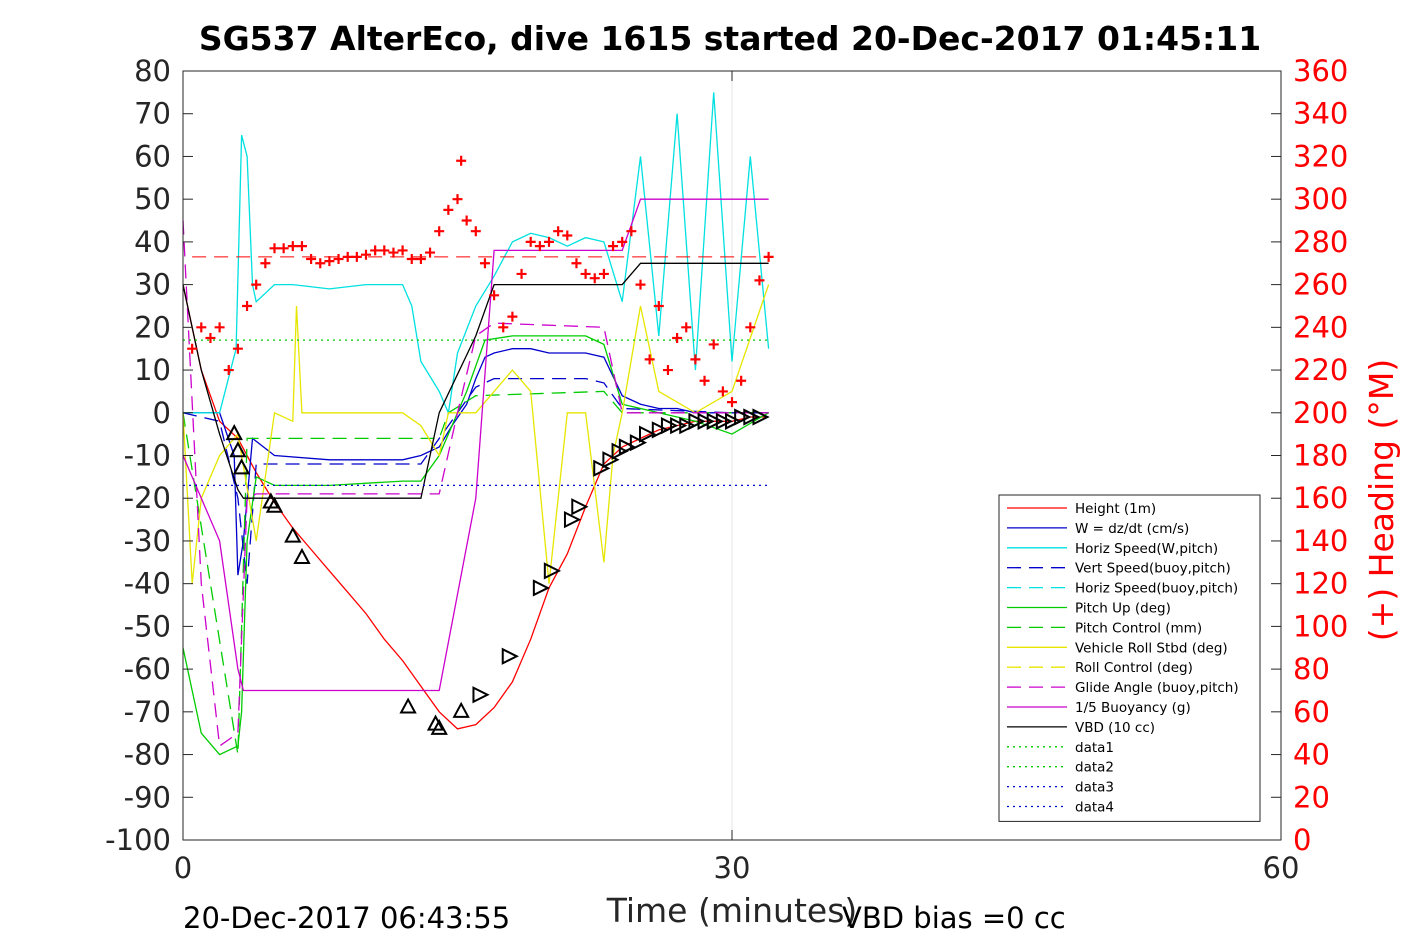 The height and width of the screenshot is (945, 1417). I want to click on y-tick-label: -90, so click(147, 797).